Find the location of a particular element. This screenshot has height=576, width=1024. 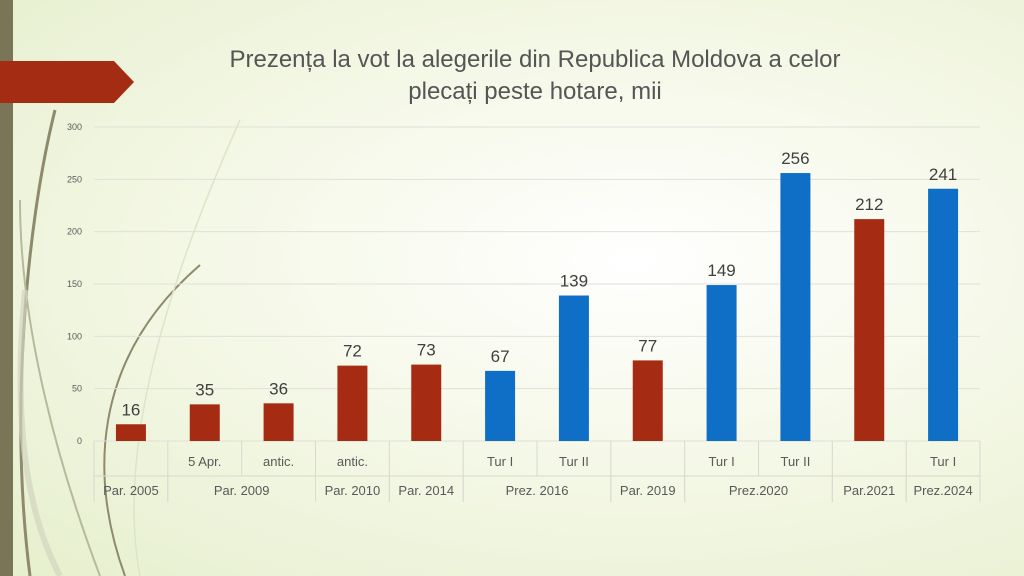

y-tick-label: 100 is located at coordinates (74, 336).